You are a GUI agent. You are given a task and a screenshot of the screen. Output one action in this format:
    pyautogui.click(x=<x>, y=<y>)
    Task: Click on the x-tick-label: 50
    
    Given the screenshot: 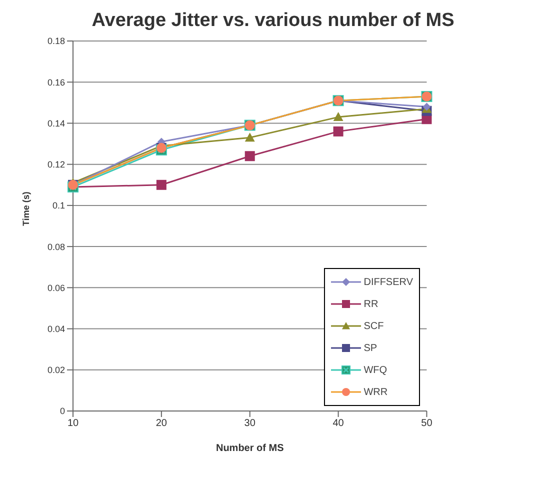 What is the action you would take?
    pyautogui.click(x=427, y=424)
    